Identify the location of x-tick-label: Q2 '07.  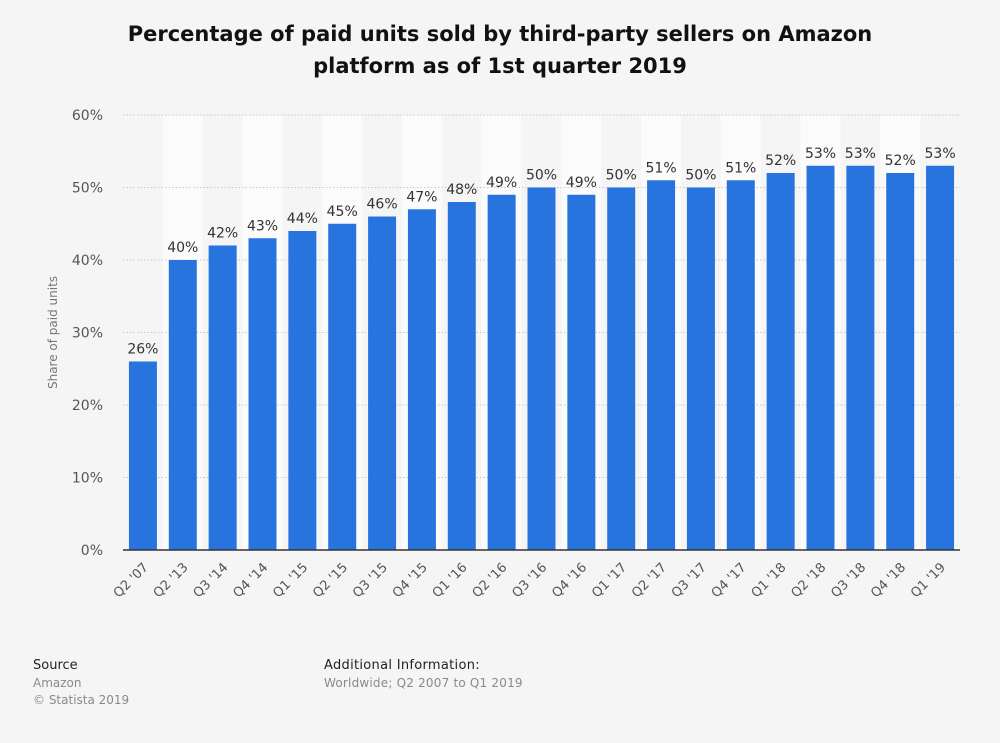
(131, 580).